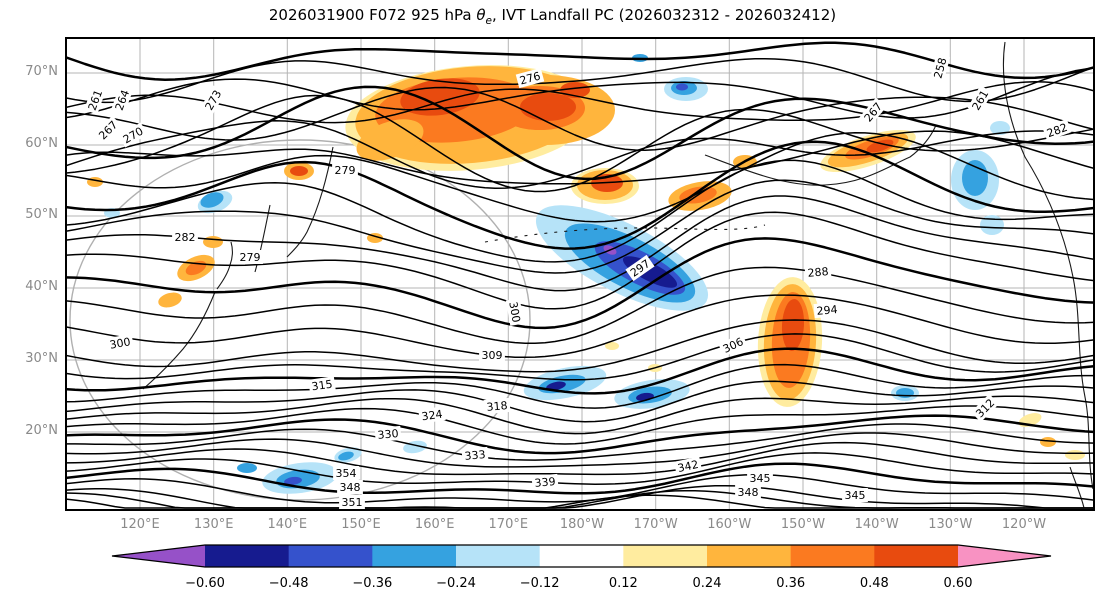 The width and height of the screenshot is (1105, 606). What do you see at coordinates (481, 15) in the screenshot?
I see `title-theta-symbol: θ` at bounding box center [481, 15].